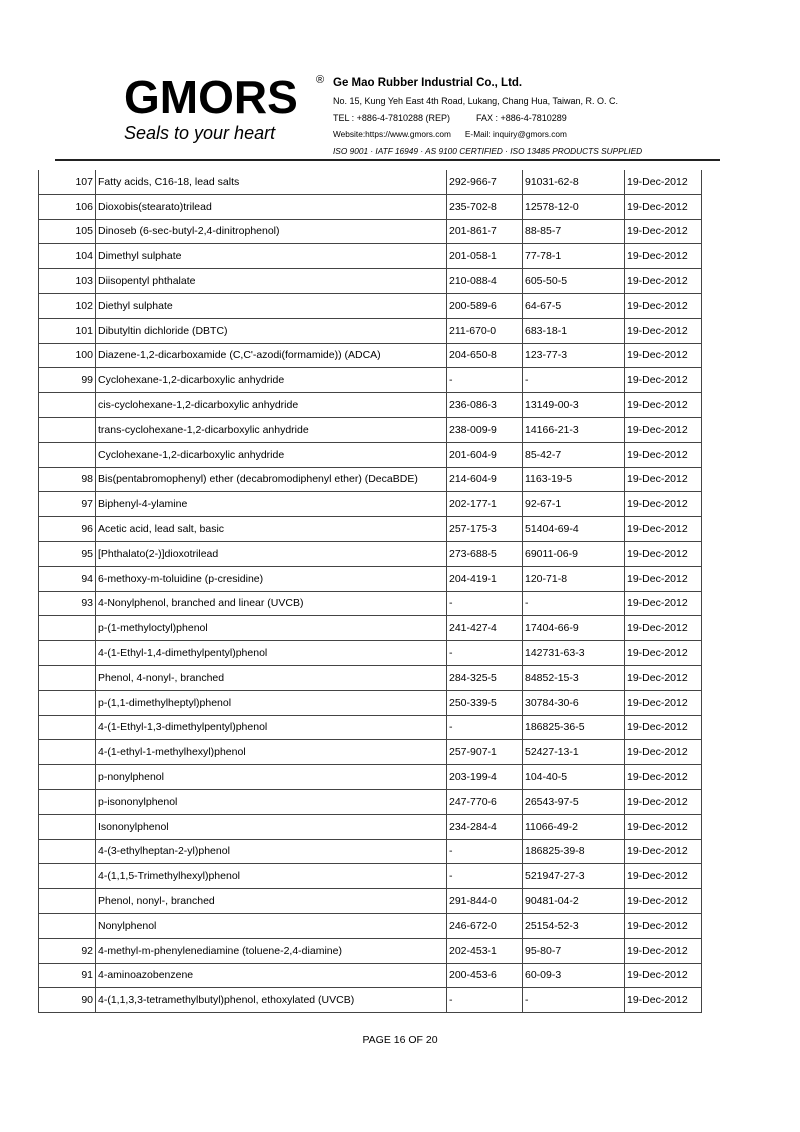  I want to click on substance-name: Biphenyl-4-ylamine, so click(271, 504).